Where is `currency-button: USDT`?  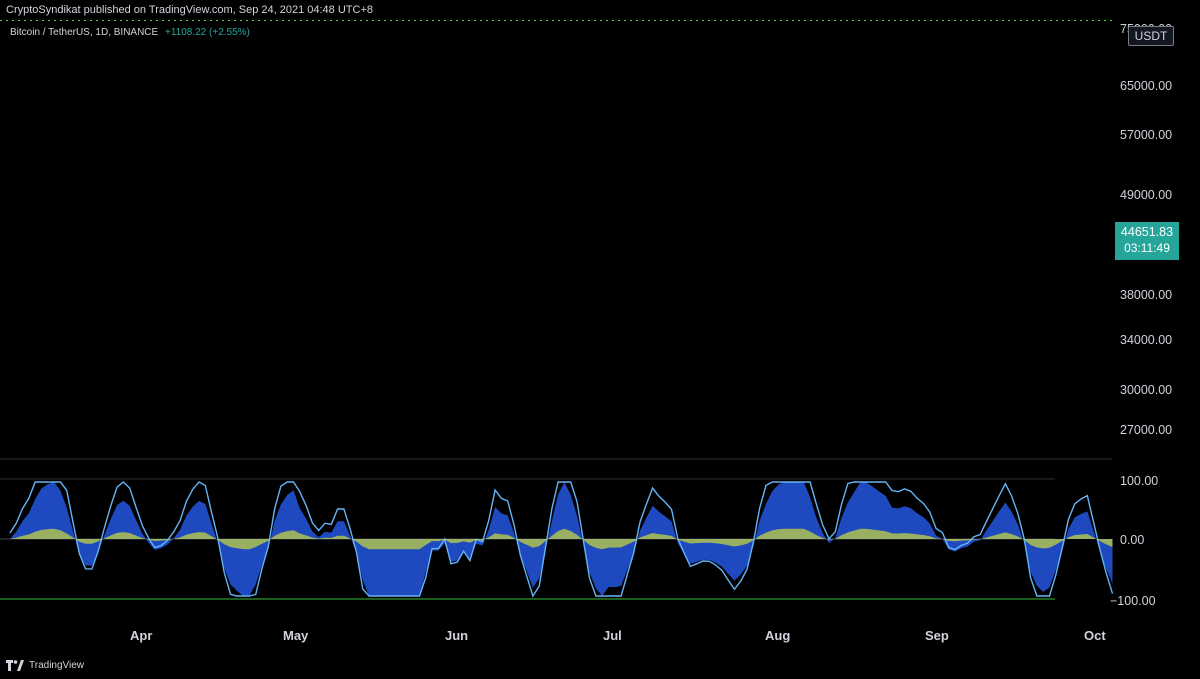
currency-button: USDT is located at coordinates (1151, 36).